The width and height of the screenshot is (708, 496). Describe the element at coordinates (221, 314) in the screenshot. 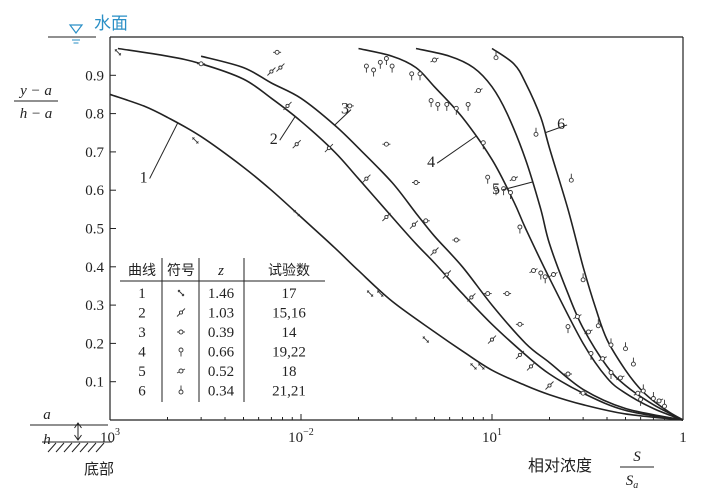

I see `legend-row-z: 1.03` at that location.